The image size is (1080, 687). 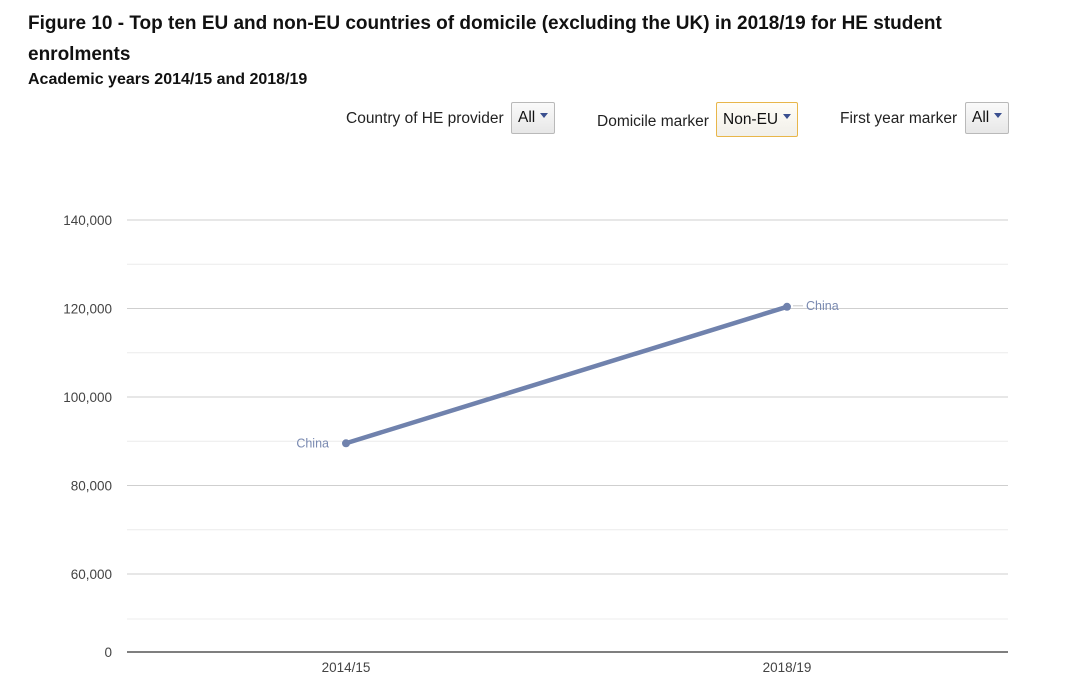 What do you see at coordinates (981, 117) in the screenshot?
I see `first-year-filter-value: All` at bounding box center [981, 117].